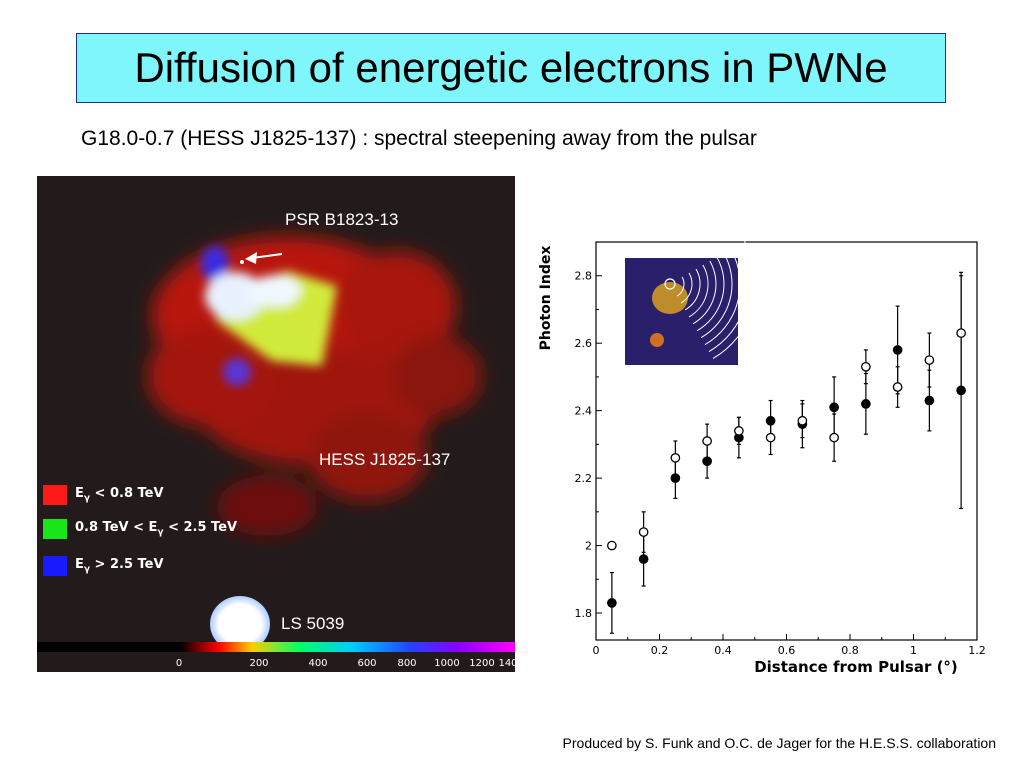 The height and width of the screenshot is (768, 1024). What do you see at coordinates (596, 650) in the screenshot?
I see `x-tick-label: 0` at bounding box center [596, 650].